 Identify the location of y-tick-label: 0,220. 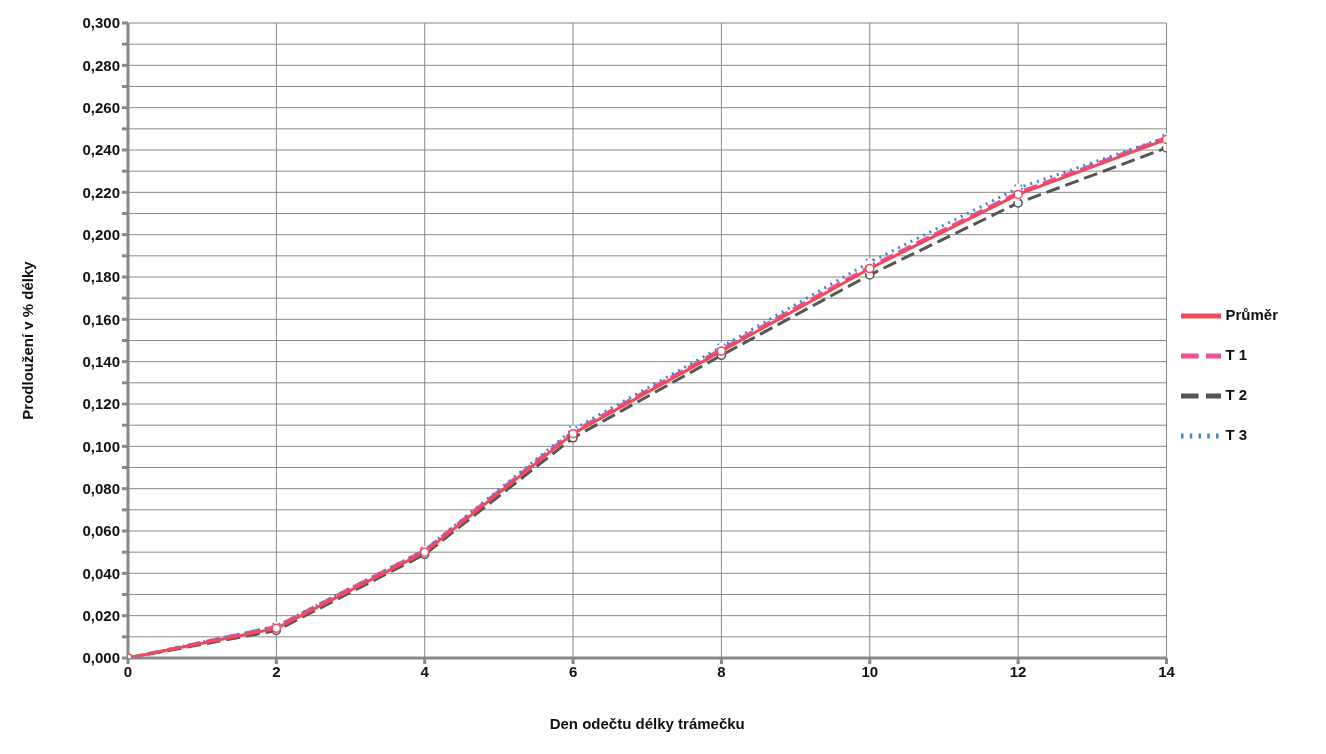
(101, 192).